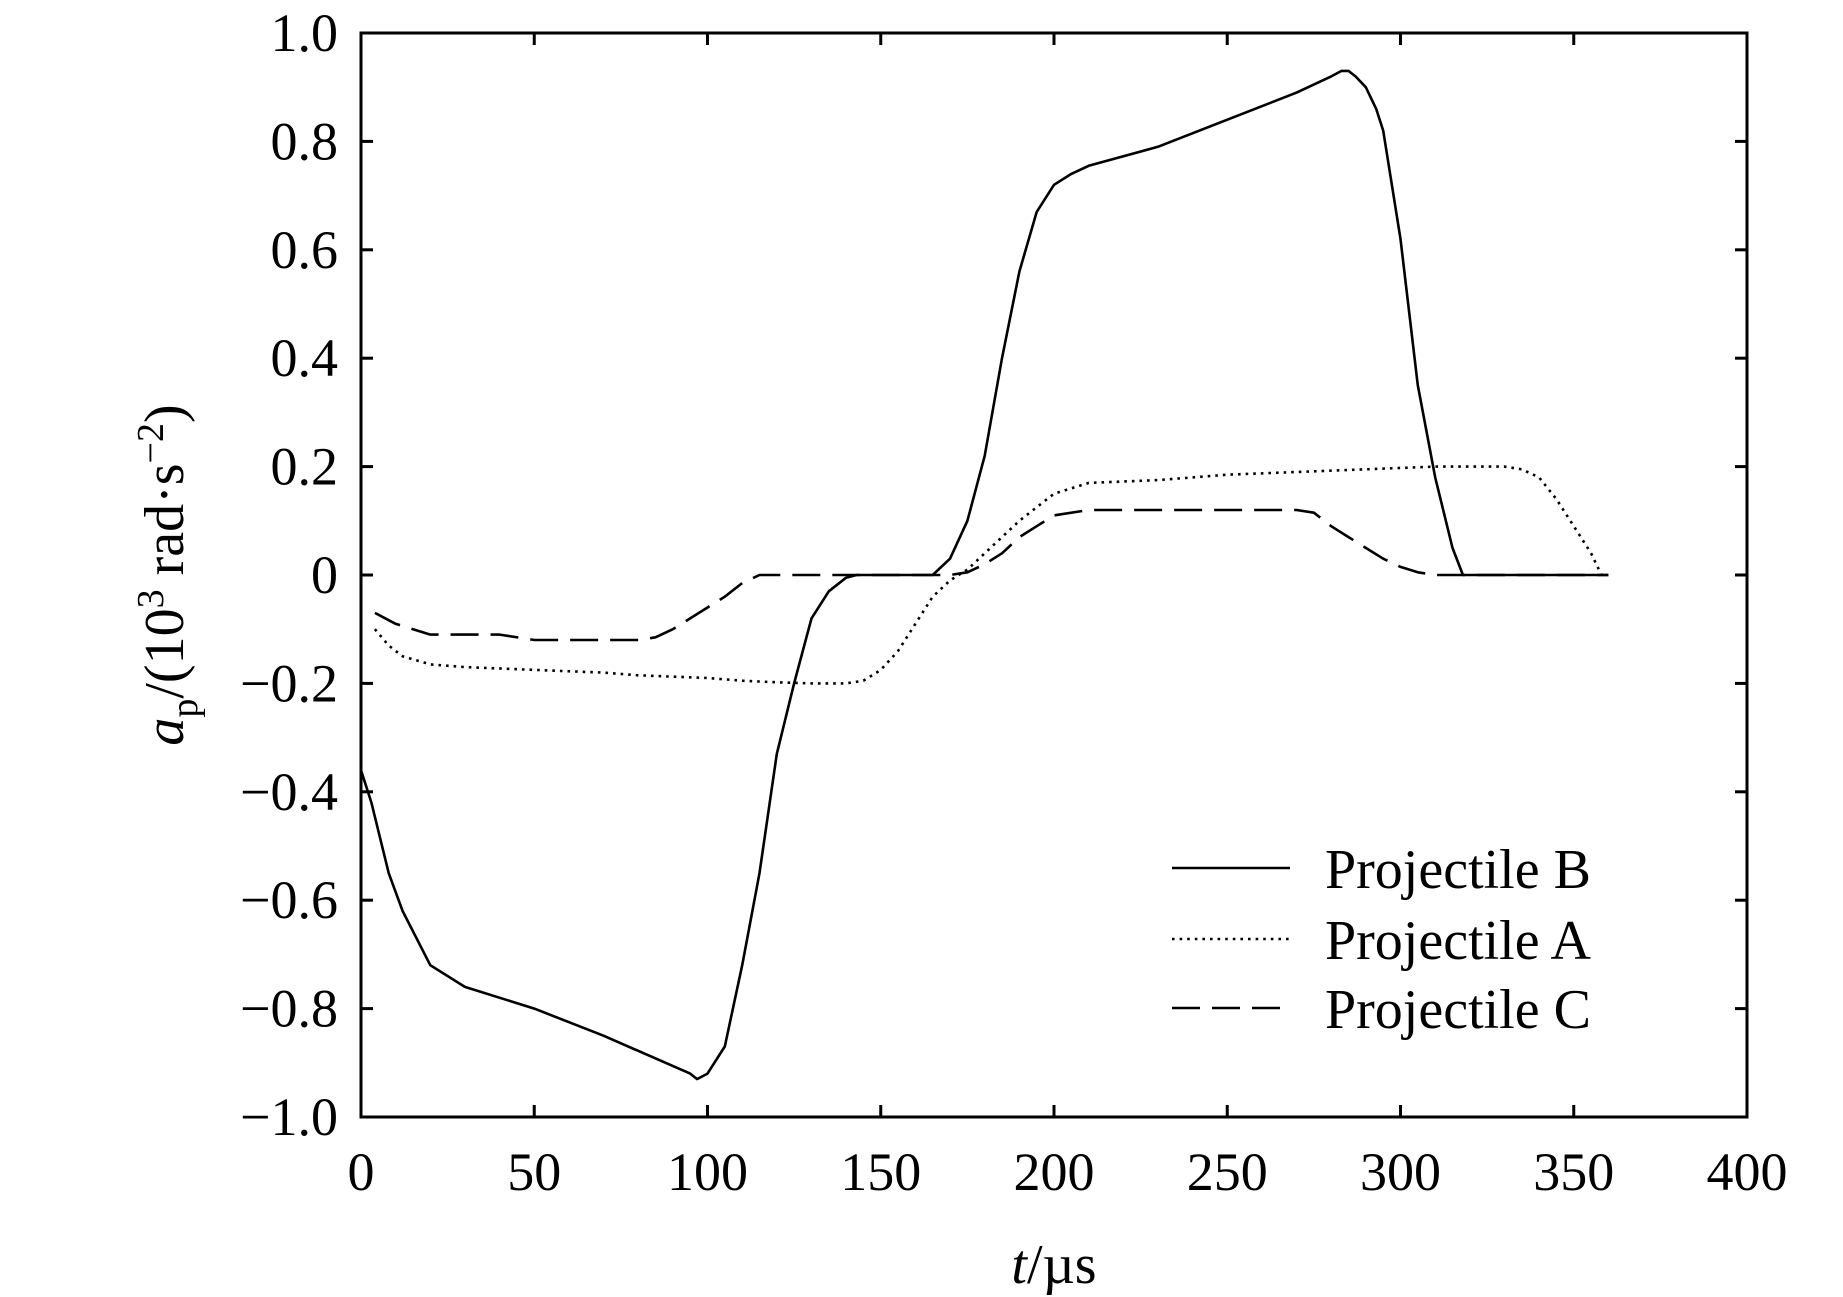  Describe the element at coordinates (305, 33) in the screenshot. I see `y-tick-label: 1.0` at that location.